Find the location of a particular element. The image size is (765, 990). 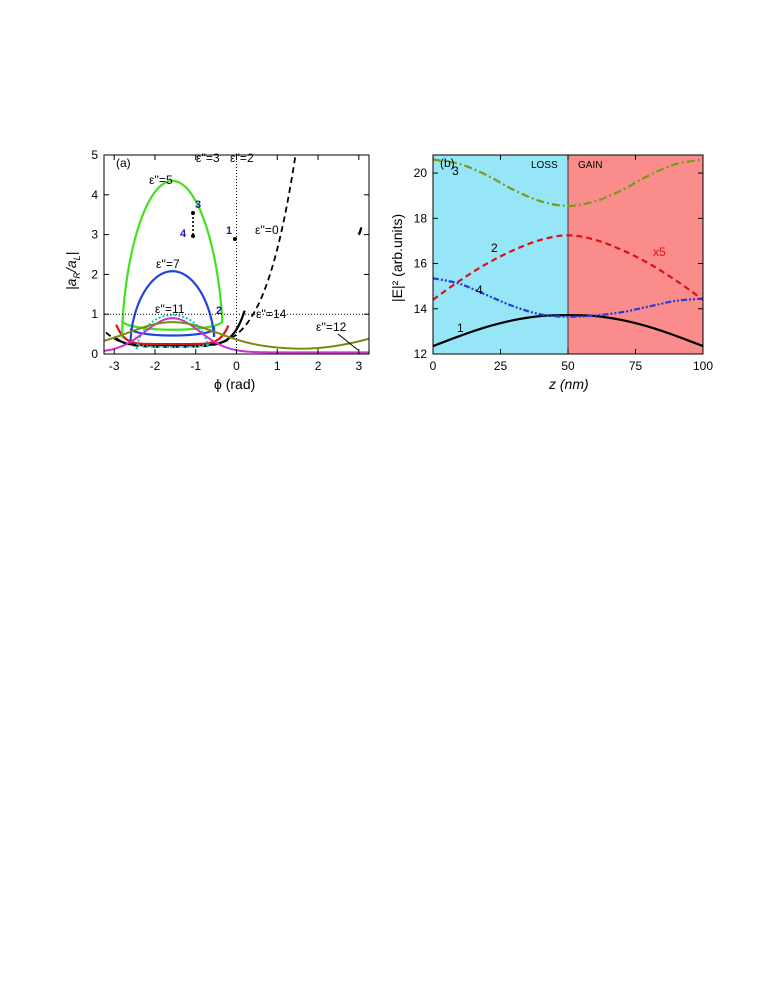

x-tick-label-b: 0 is located at coordinates (433, 366).